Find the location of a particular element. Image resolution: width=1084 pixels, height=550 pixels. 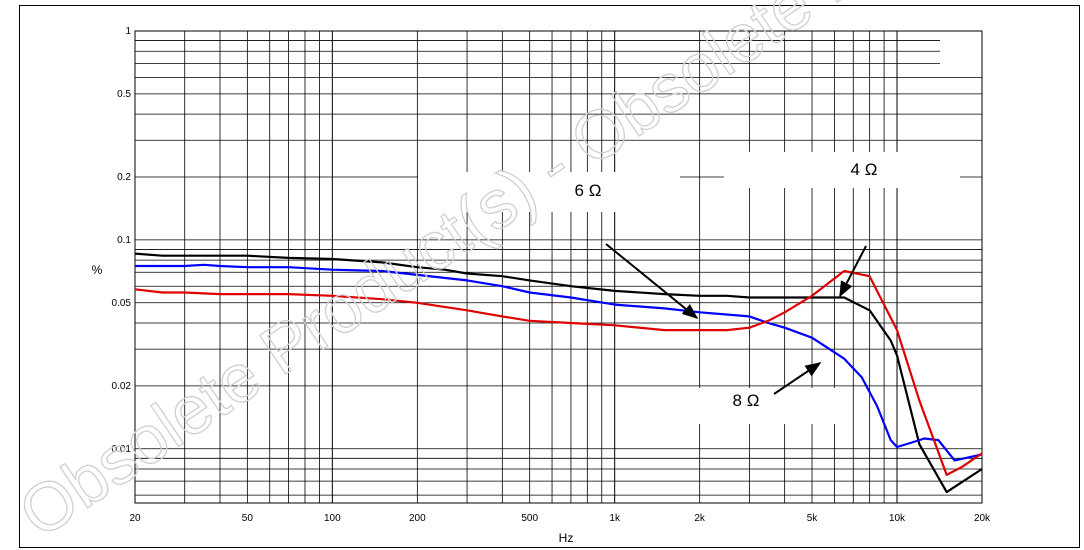

y-tick-label: 0.01 is located at coordinates (122, 449).